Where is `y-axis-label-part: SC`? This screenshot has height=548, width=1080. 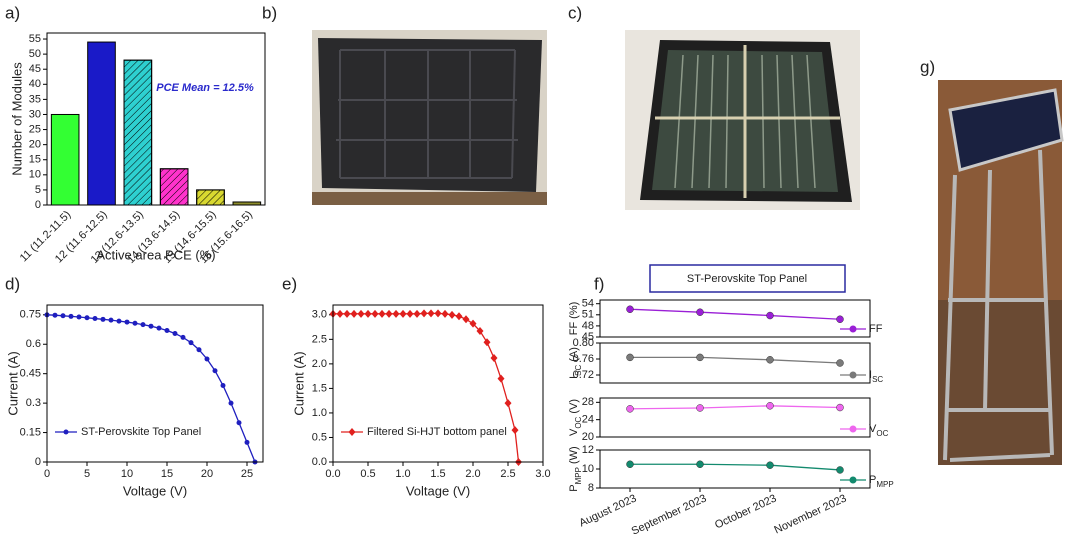 y-axis-label-part: SC is located at coordinates (578, 370).